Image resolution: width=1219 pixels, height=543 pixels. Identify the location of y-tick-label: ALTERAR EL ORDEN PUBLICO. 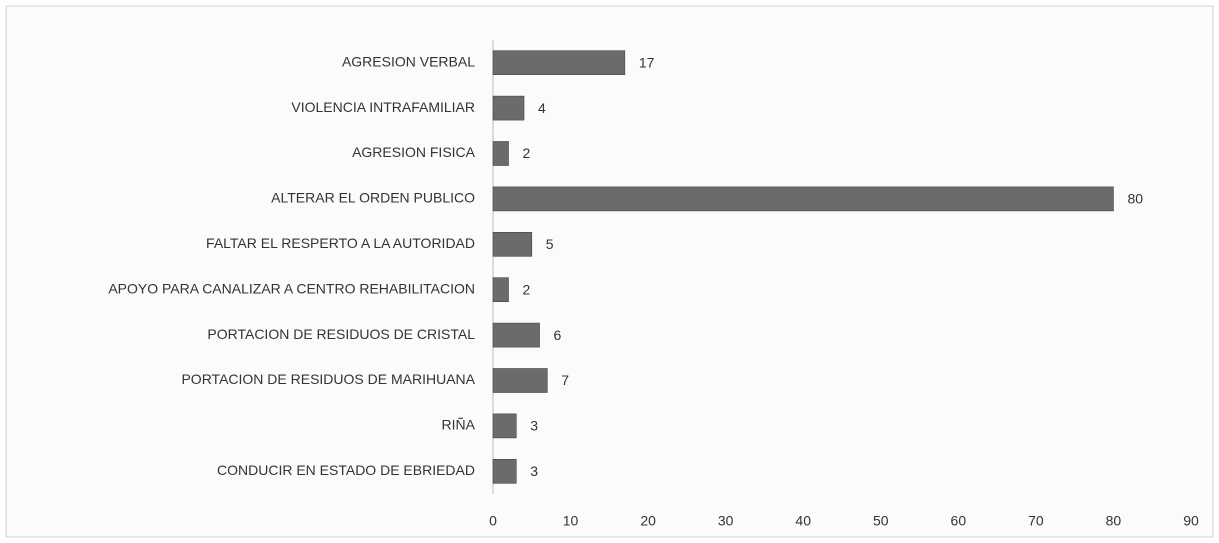
(373, 198).